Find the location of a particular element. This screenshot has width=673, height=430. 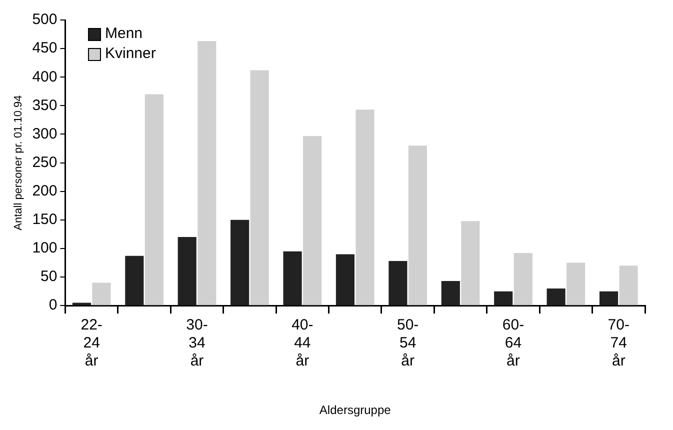

legend-label: Menn is located at coordinates (124, 34).